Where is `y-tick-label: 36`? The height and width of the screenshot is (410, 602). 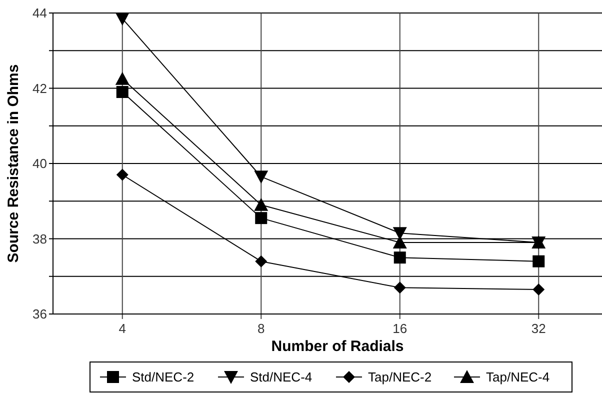
y-tick-label: 36 is located at coordinates (39, 314).